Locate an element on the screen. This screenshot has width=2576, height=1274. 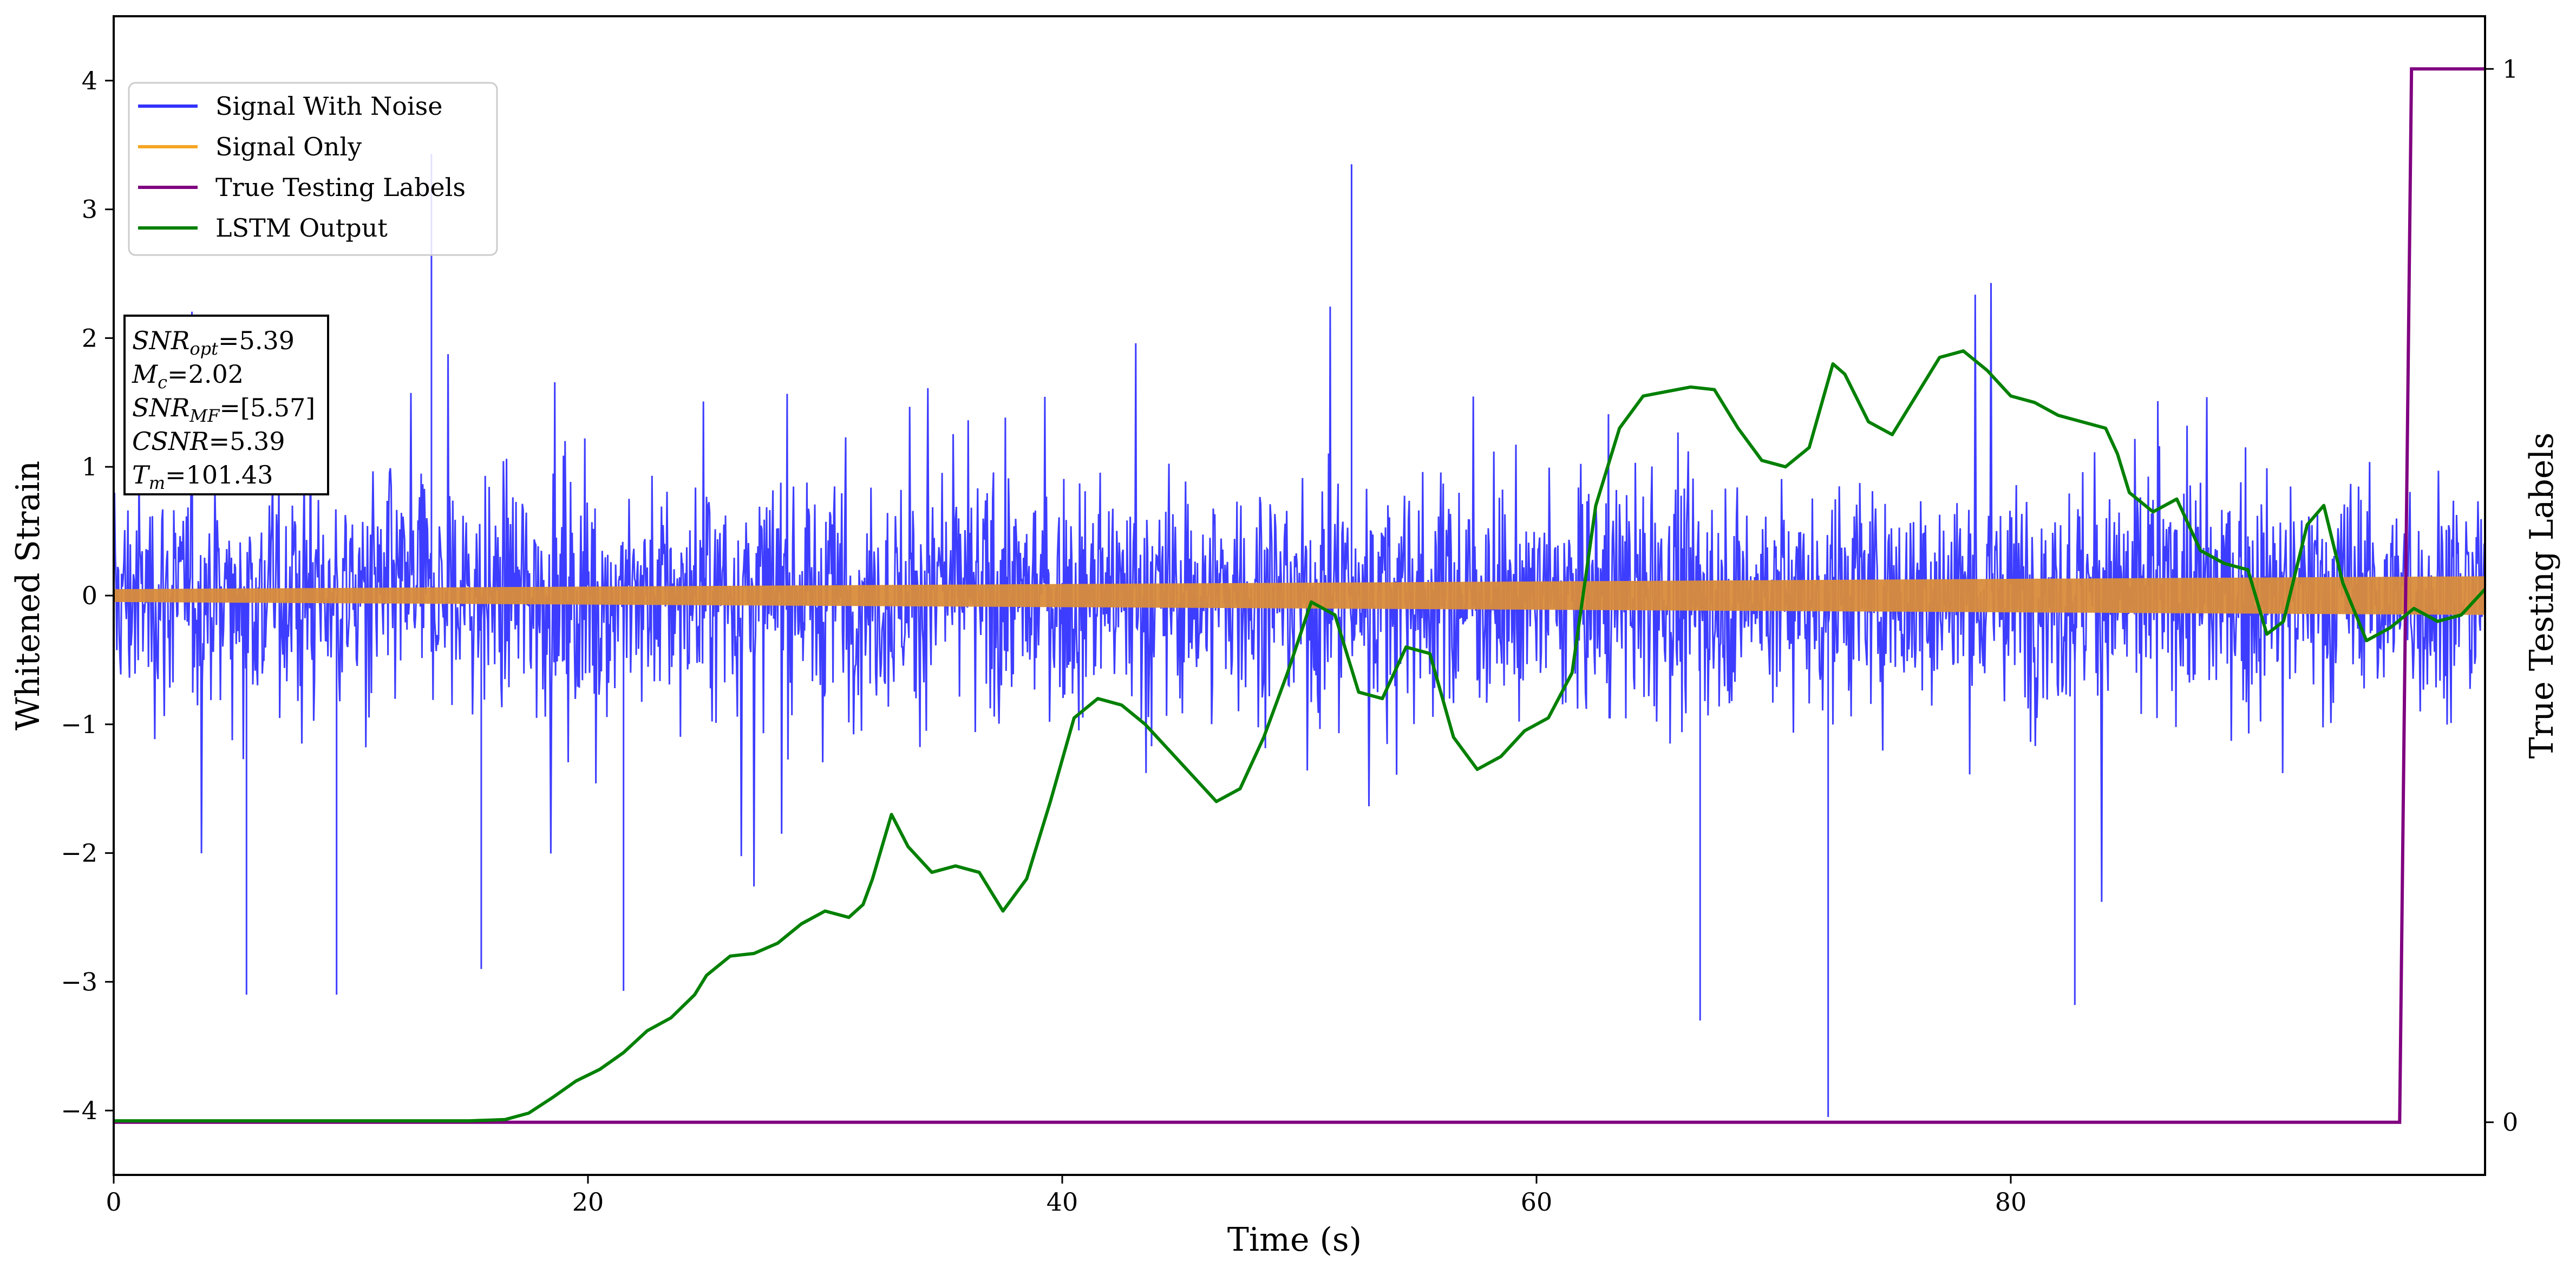
legend-label: Signal Only is located at coordinates (288, 146).